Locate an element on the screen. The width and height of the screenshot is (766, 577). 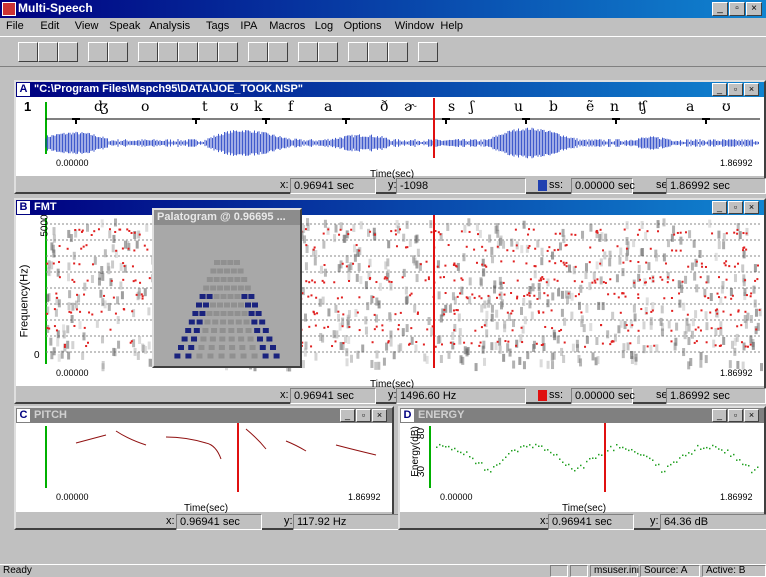
menu-item: Options is located at coordinates (362, 26).